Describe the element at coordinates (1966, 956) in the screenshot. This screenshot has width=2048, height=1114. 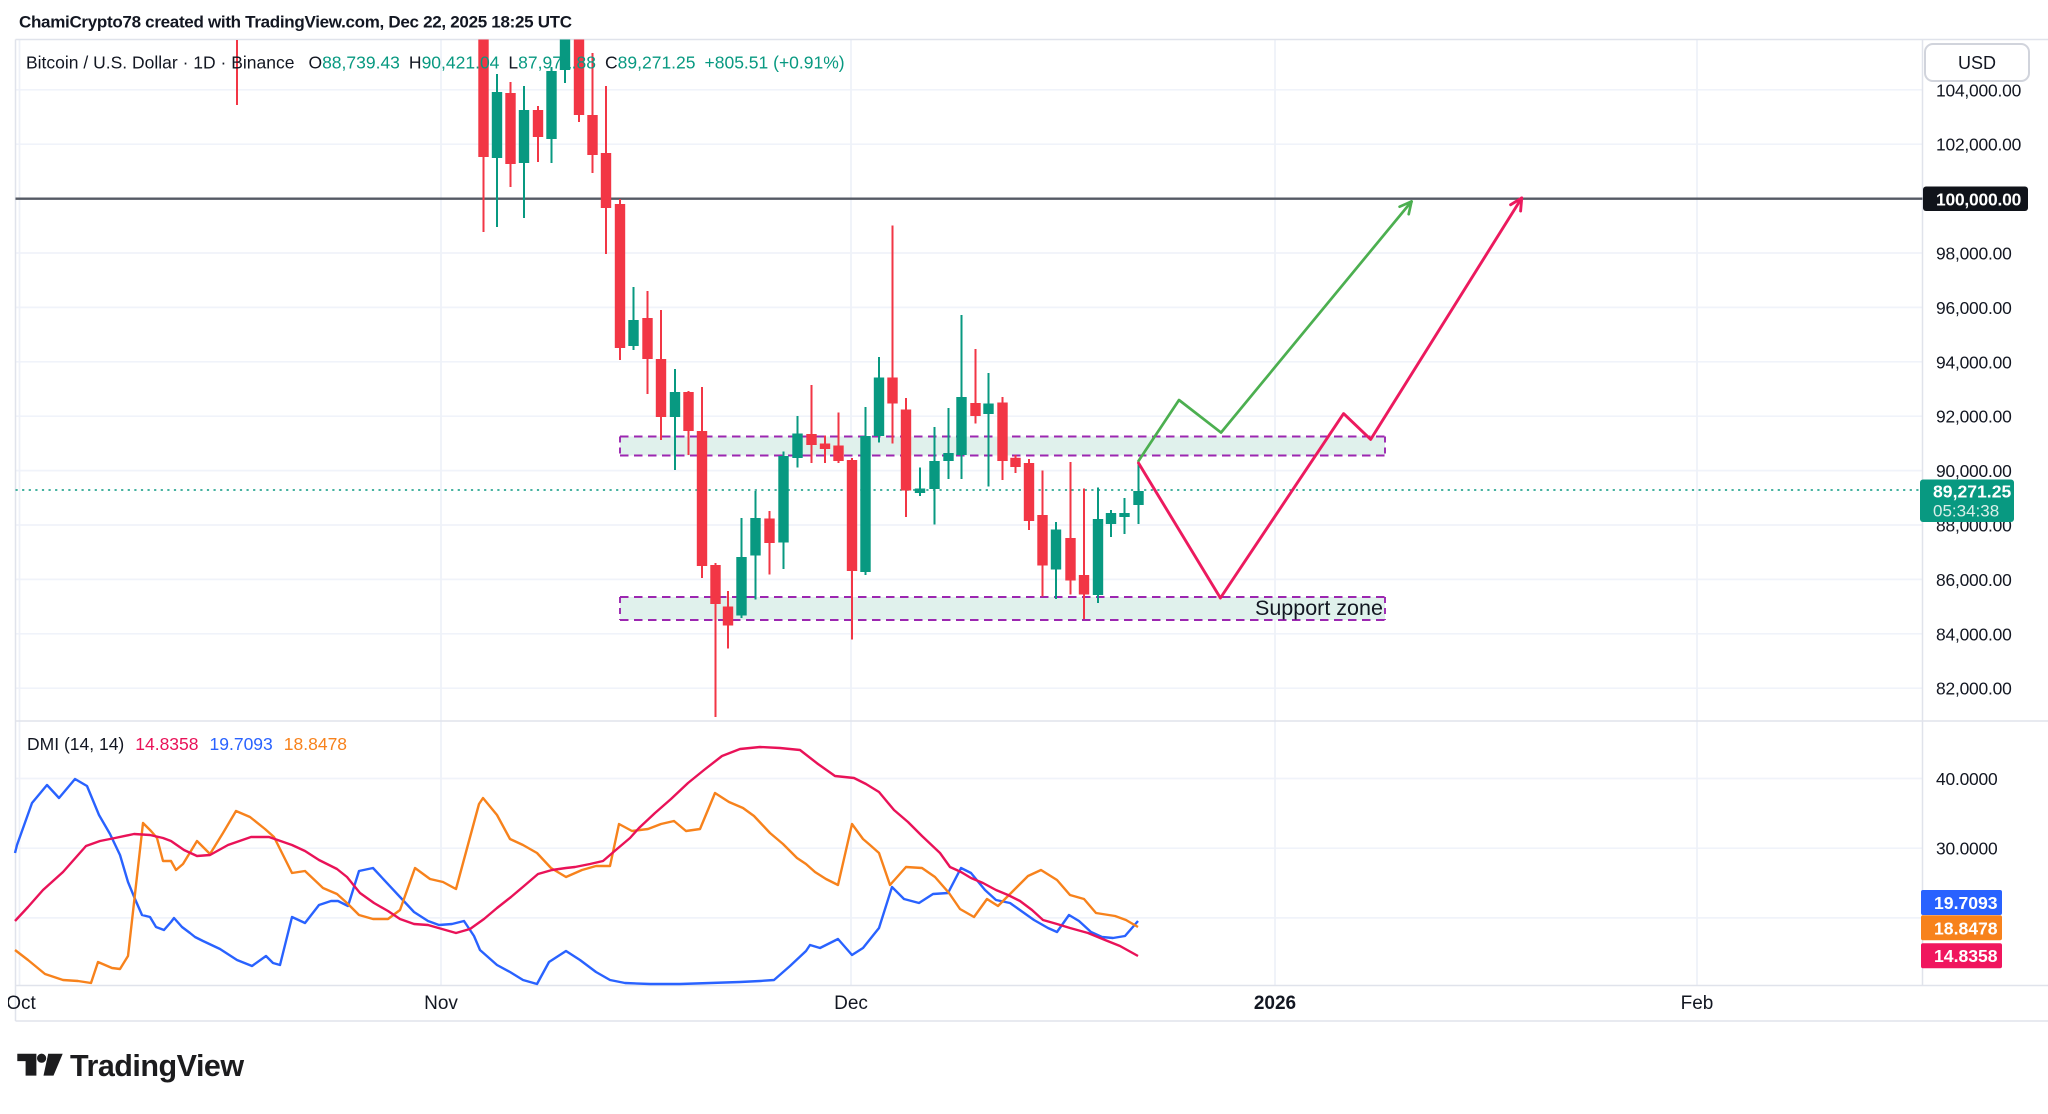
I see `svg-text: 14.8358` at that location.